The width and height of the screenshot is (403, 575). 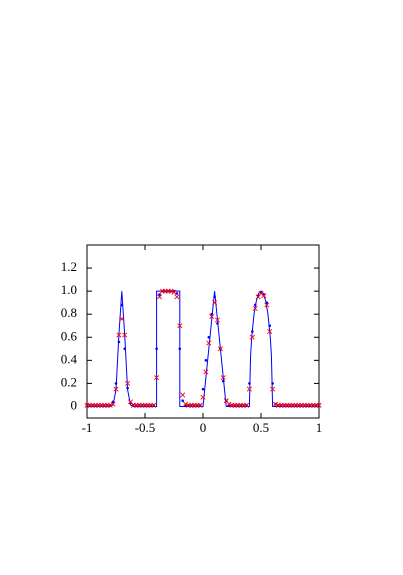 What do you see at coordinates (203, 348) in the screenshot?
I see `solution-line` at bounding box center [203, 348].